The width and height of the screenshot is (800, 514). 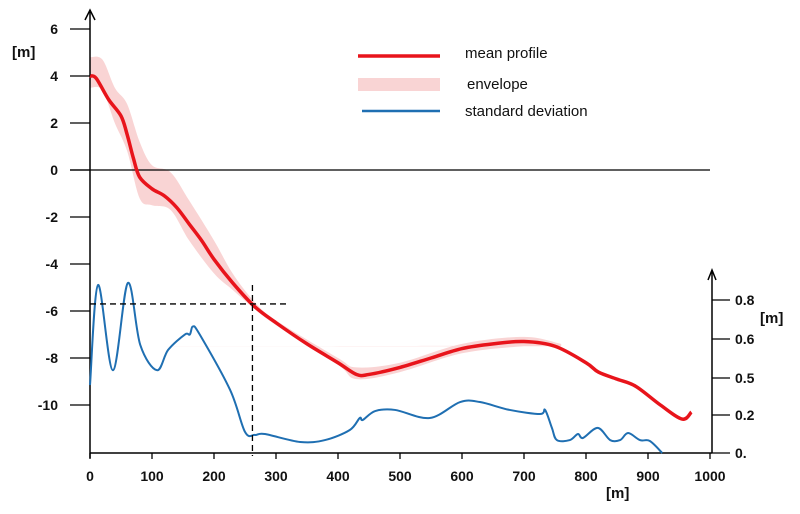 I want to click on y-tick-label: -4, so click(x=52, y=264).